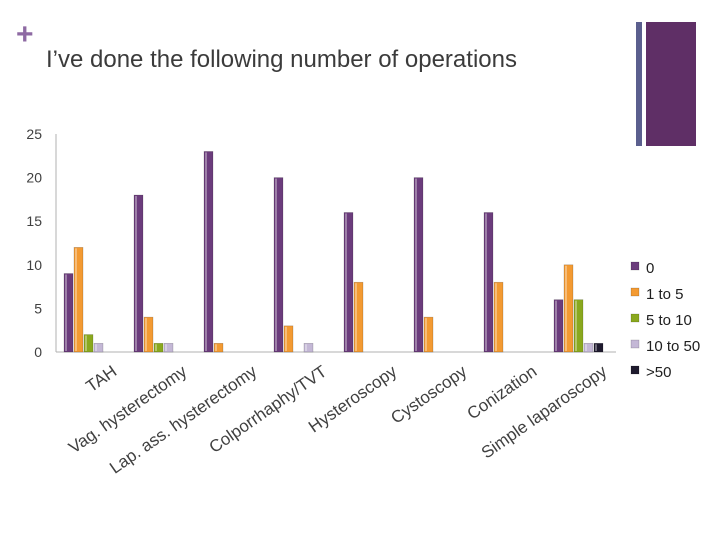 The image size is (720, 540). Describe the element at coordinates (665, 294) in the screenshot. I see `legend-label: 1 to 5` at that location.